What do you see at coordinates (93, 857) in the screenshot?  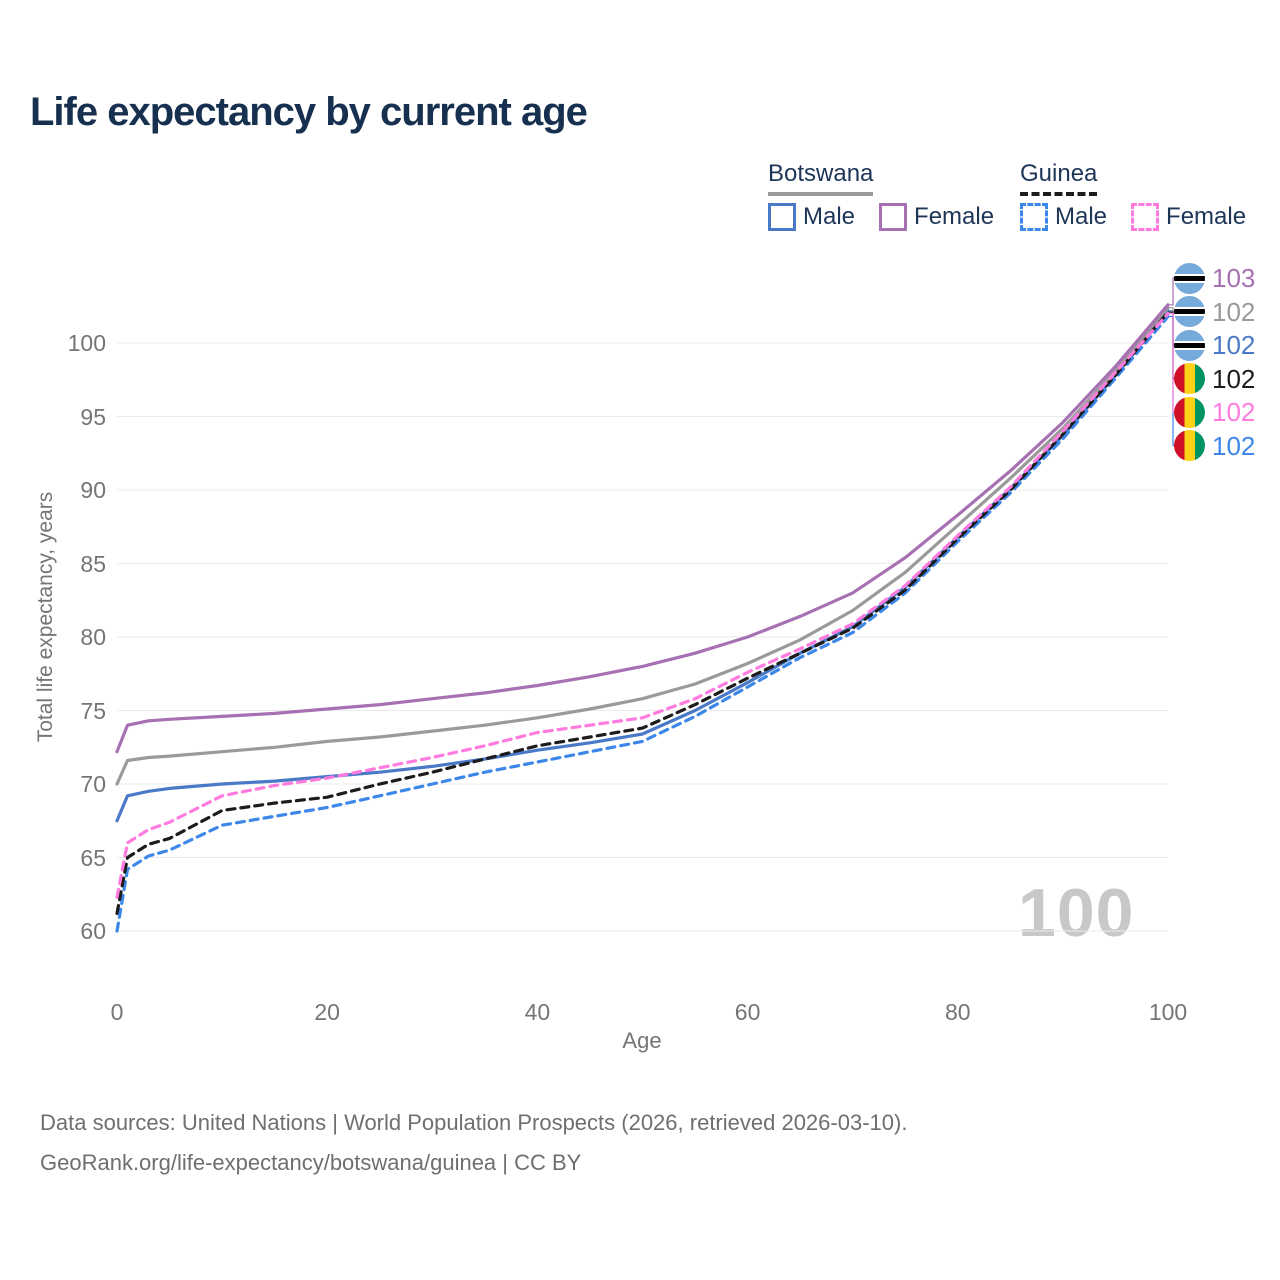 I see `y-tick-65: 65` at bounding box center [93, 857].